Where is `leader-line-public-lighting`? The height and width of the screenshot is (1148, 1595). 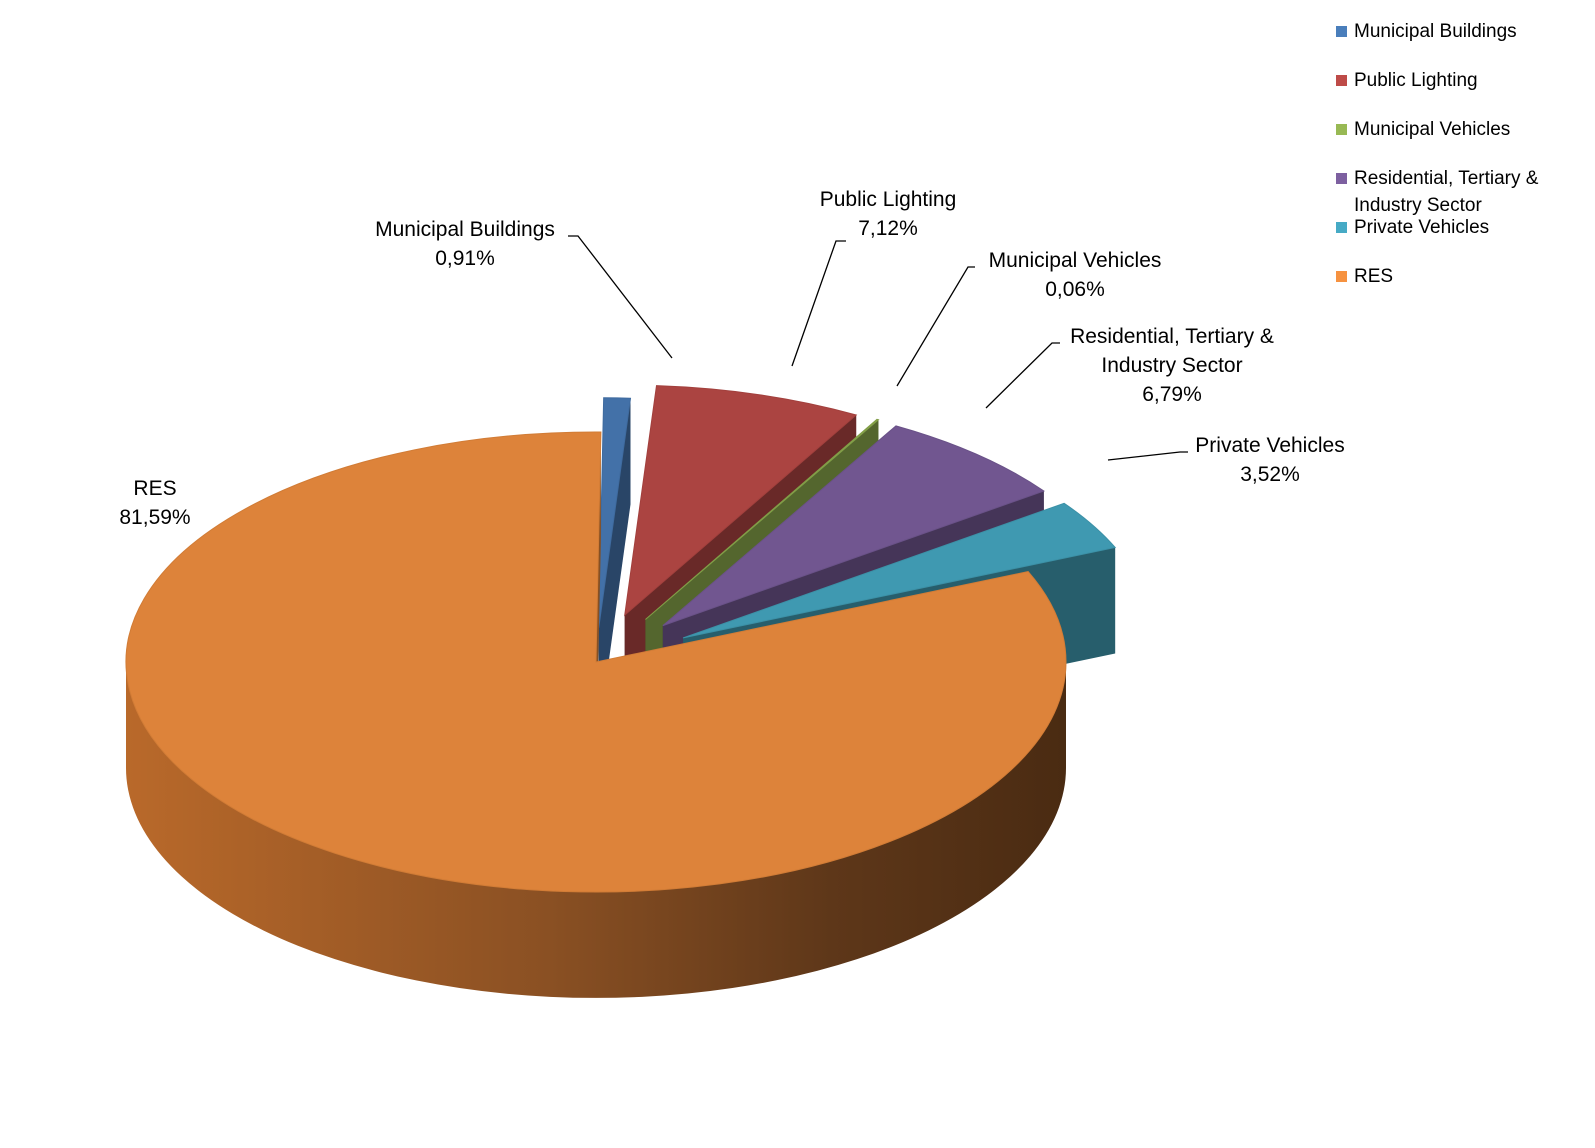 leader-line-public-lighting is located at coordinates (818, 303).